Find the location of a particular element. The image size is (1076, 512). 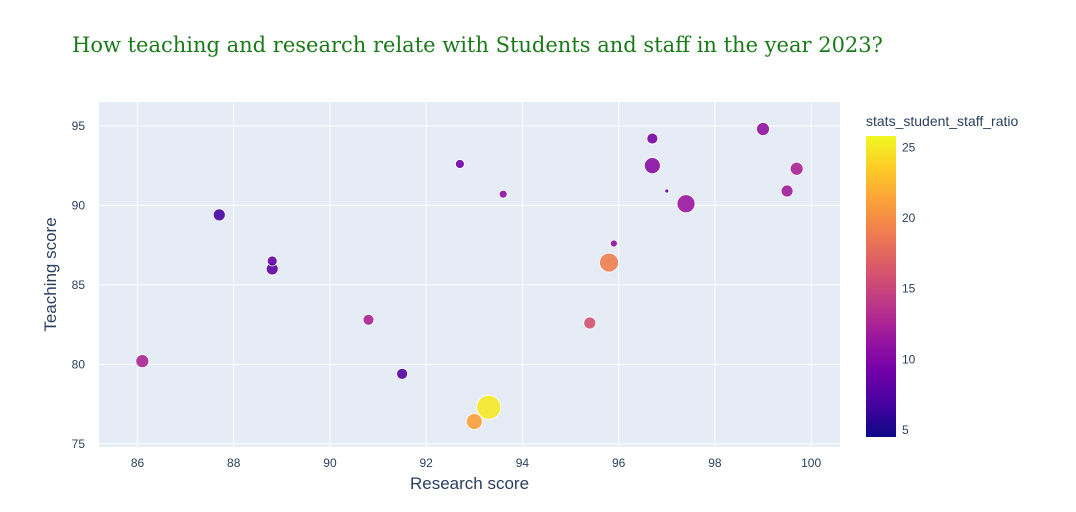

colorbar-ticks: 5 10 15 20 25 is located at coordinates (909, 288).